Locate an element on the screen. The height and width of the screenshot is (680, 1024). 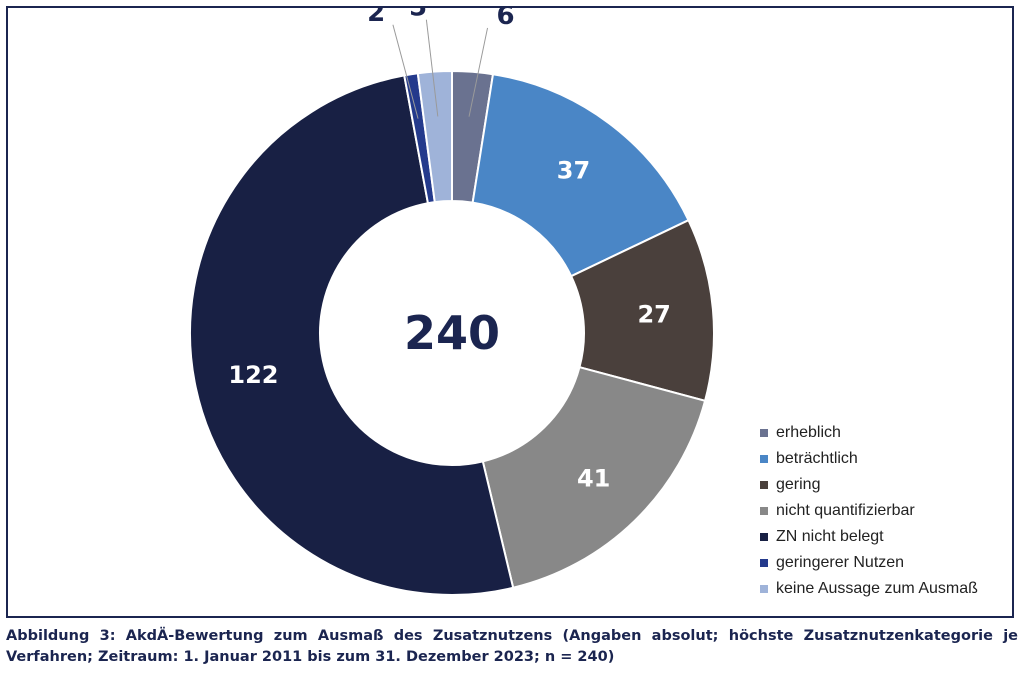
legend-label: gering is located at coordinates (798, 484).